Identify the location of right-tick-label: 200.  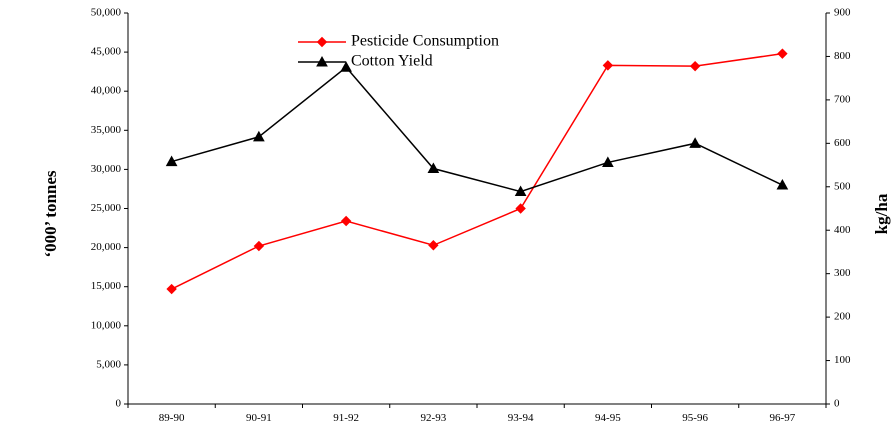
(842, 317).